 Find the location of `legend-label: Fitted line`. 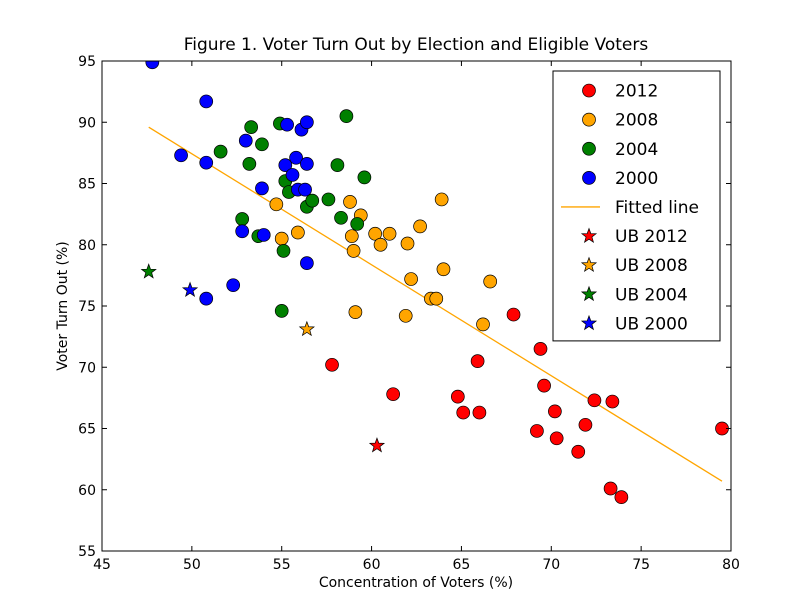

legend-label: Fitted line is located at coordinates (657, 208).